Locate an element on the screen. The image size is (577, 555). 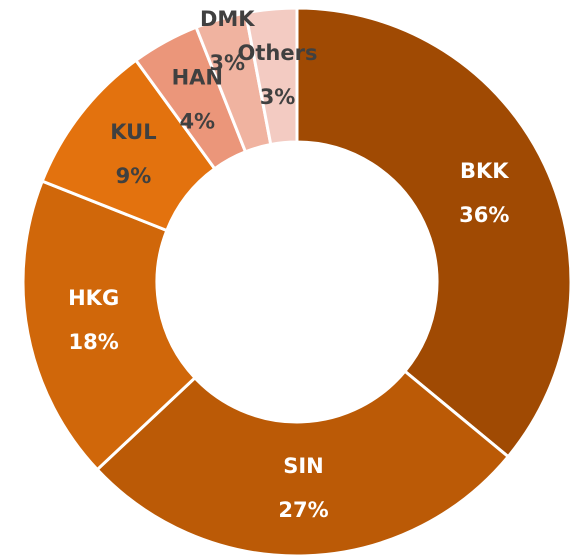
value-label: 27% is located at coordinates (303, 510).